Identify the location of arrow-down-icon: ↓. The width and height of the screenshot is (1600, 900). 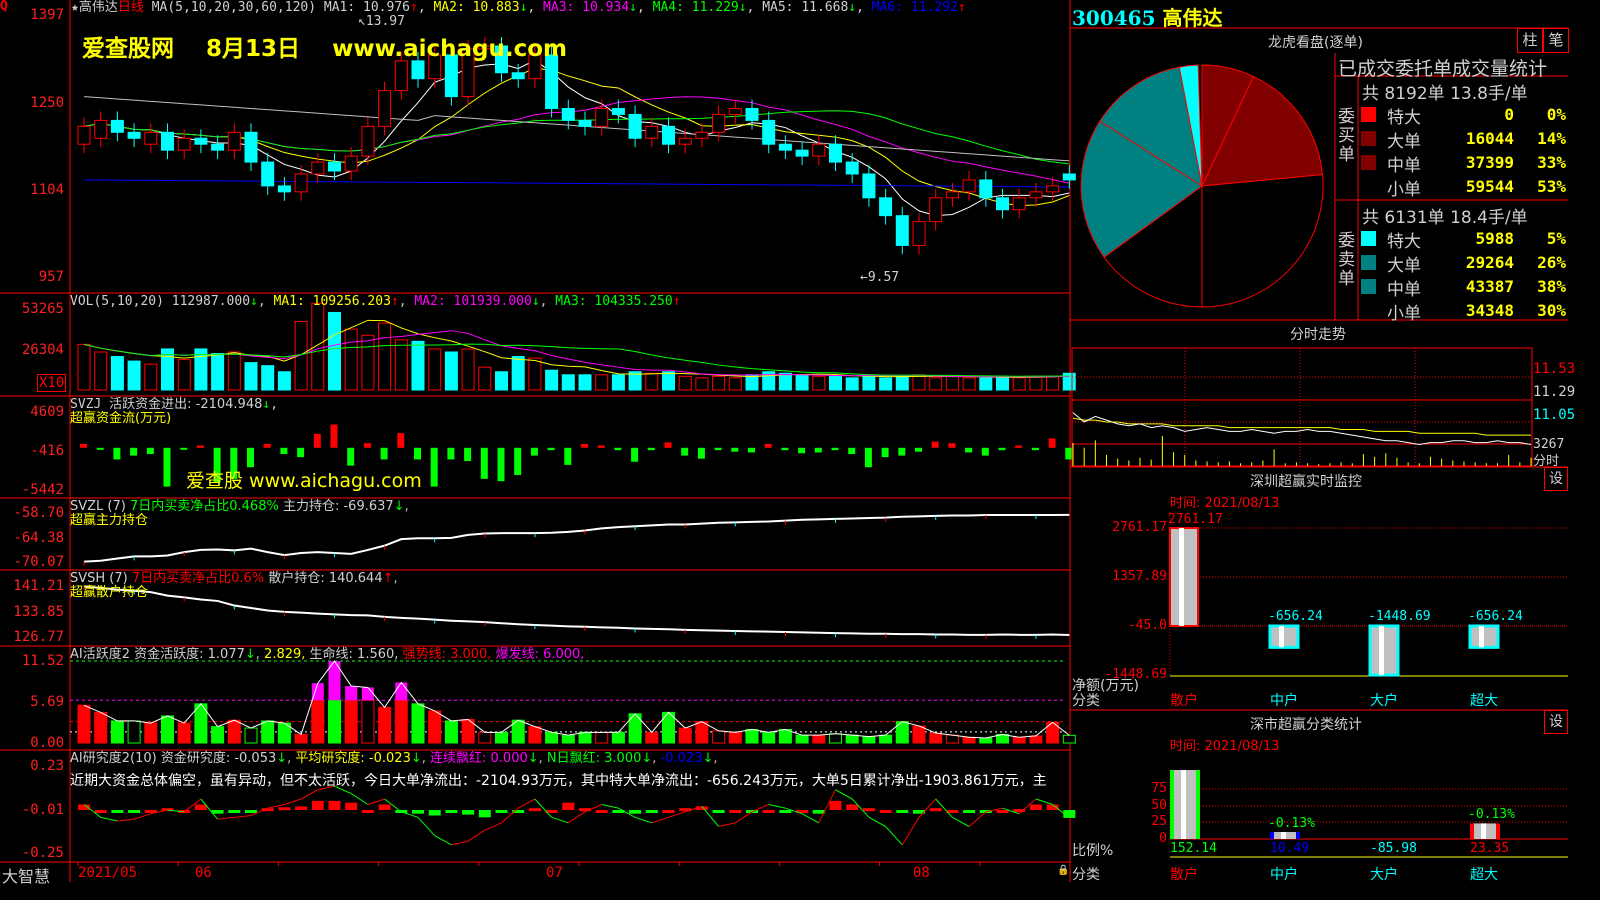
(633, 7).